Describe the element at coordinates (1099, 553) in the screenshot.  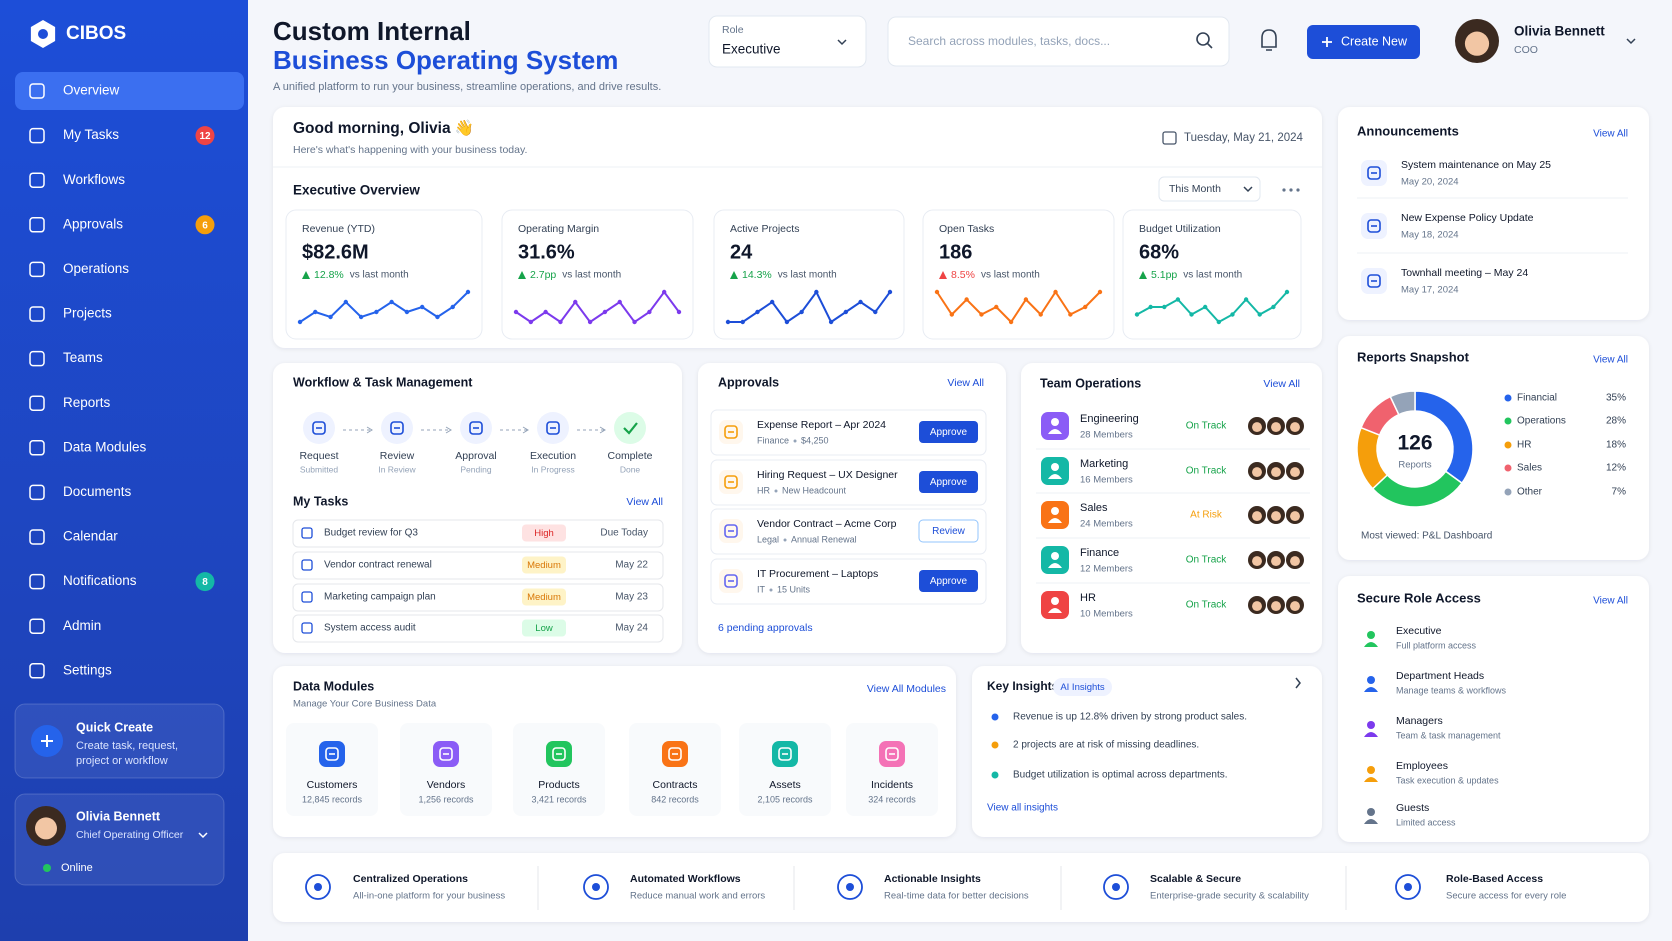
I see `team-name: Finance` at that location.